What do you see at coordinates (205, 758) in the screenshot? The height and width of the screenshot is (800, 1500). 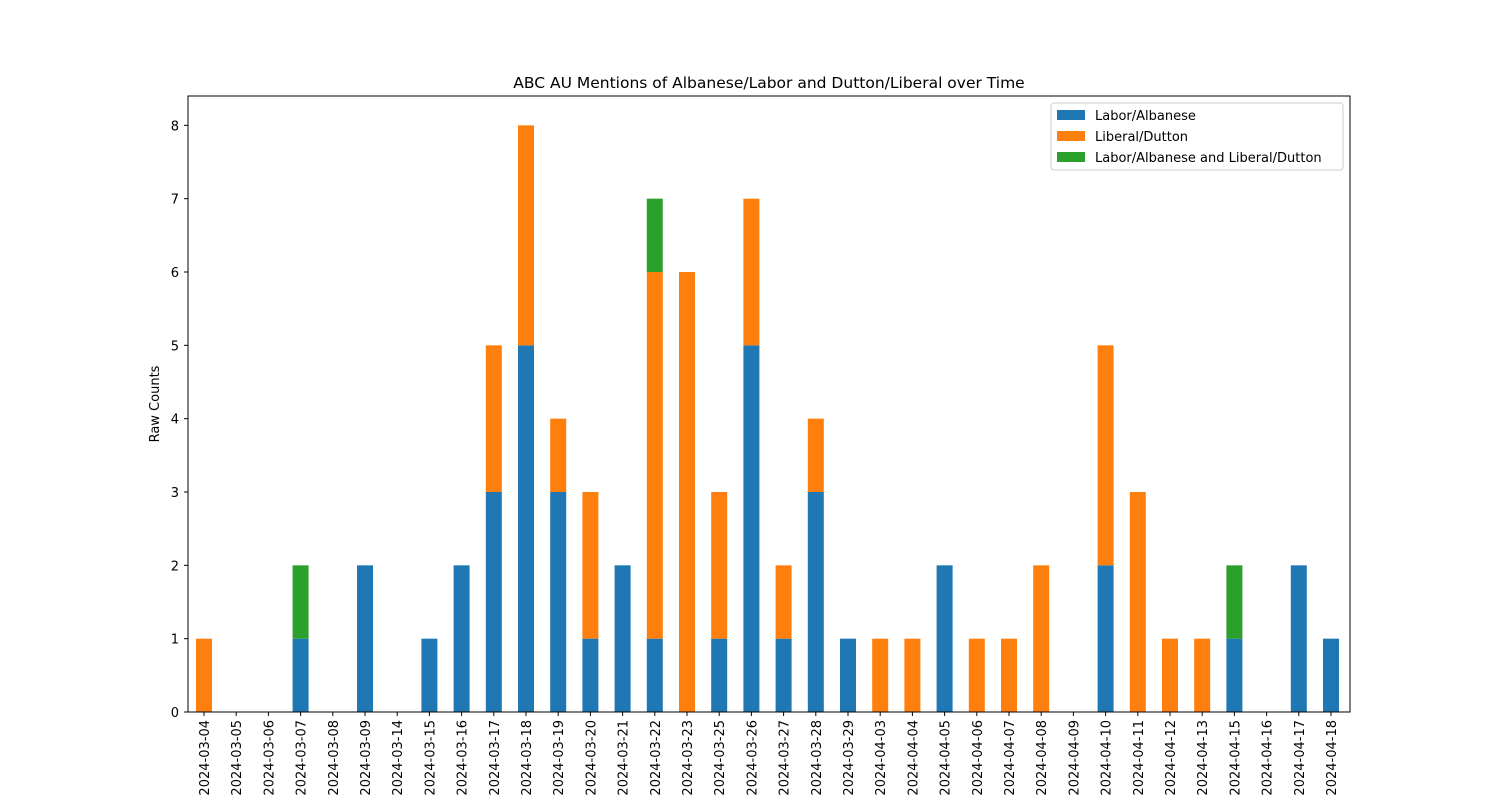 I see `x-tick-label: 2024-03-04` at bounding box center [205, 758].